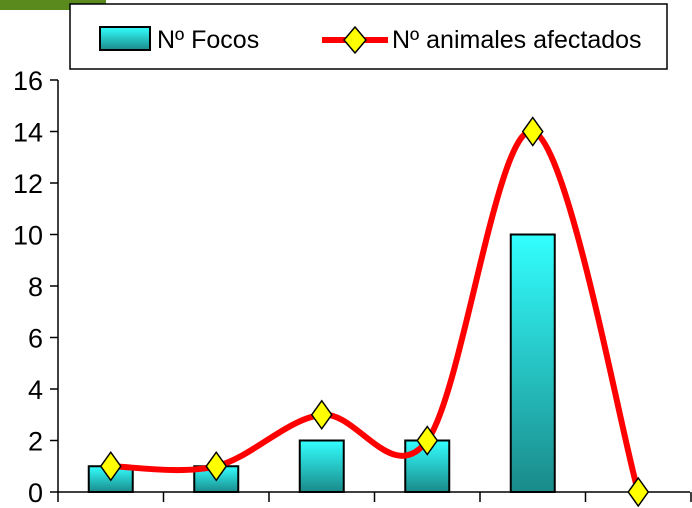 This screenshot has height=508, width=692. I want to click on corner-accent, so click(53, 5).